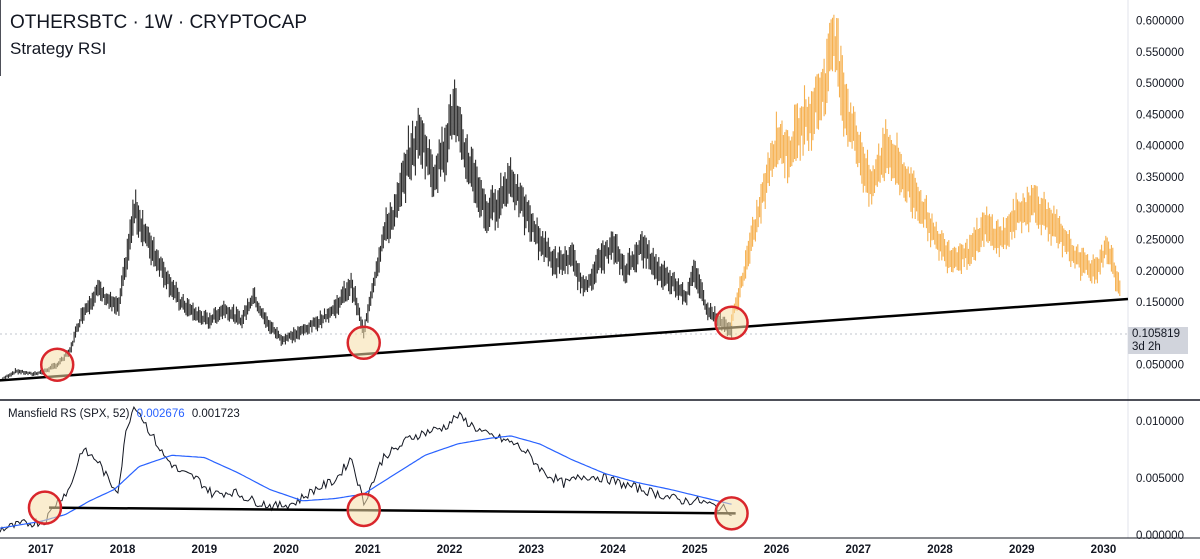  Describe the element at coordinates (1160, 178) in the screenshot. I see `price-tick-label: 0.350000` at that location.